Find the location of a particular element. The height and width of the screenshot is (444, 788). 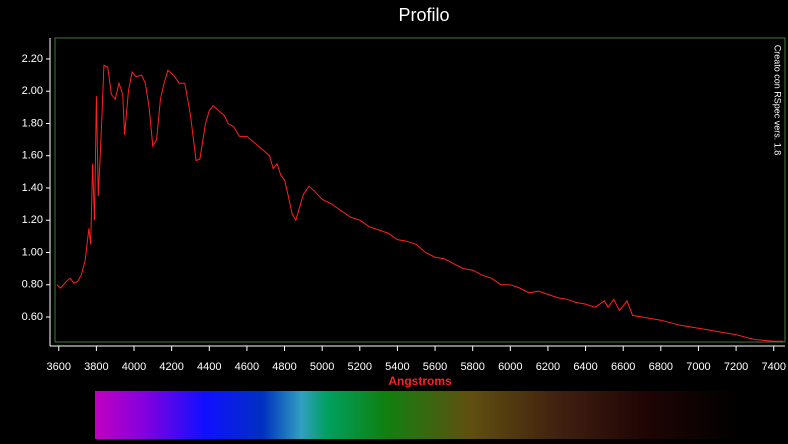

y-tick-label: 2.20 is located at coordinates (32, 59).